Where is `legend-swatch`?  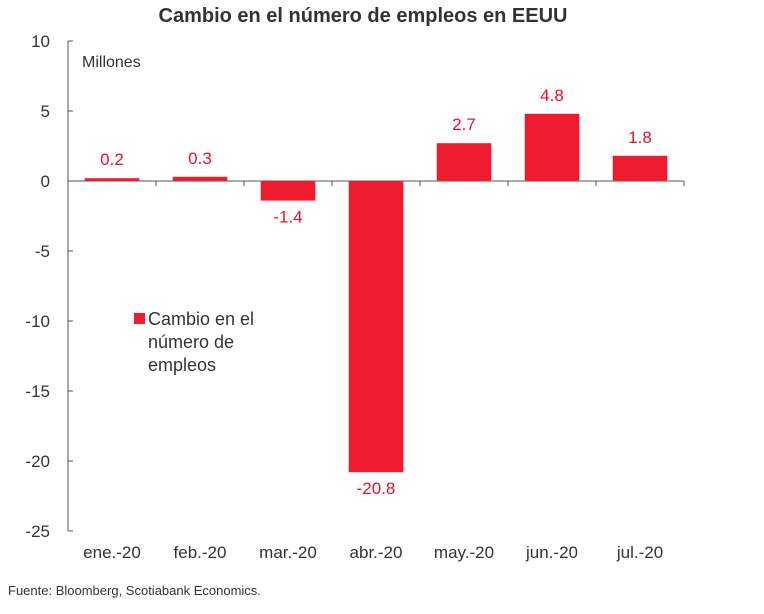 legend-swatch is located at coordinates (139, 318).